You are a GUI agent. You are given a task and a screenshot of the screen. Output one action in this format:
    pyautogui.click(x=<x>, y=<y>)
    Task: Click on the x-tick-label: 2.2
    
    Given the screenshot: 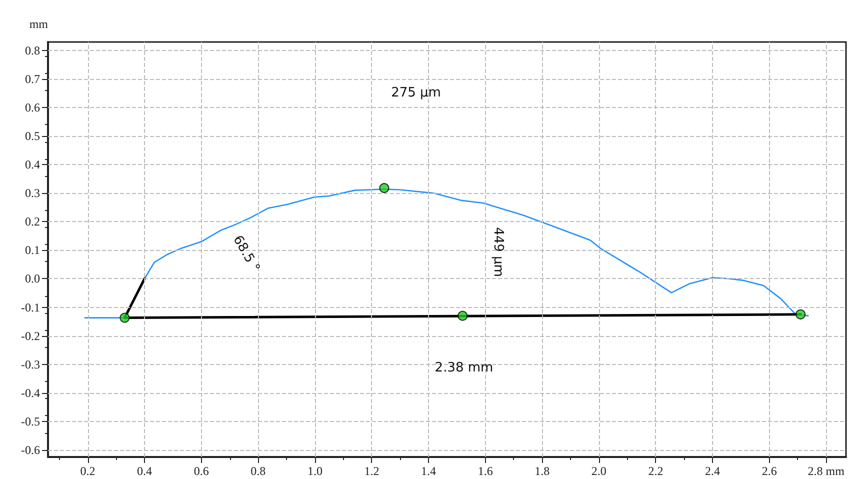 What is the action you would take?
    pyautogui.click(x=656, y=471)
    